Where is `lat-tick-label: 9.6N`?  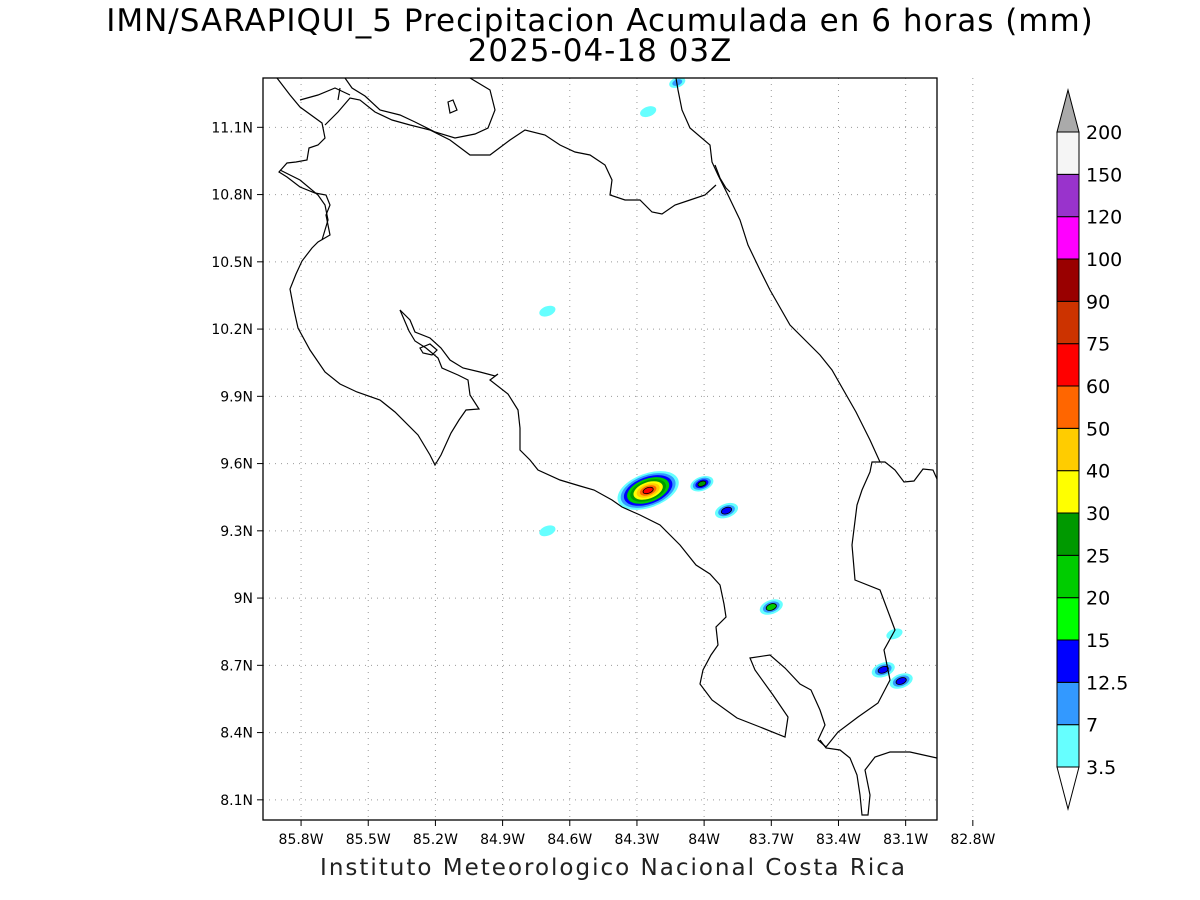
lat-tick-label: 9.6N is located at coordinates (236, 465).